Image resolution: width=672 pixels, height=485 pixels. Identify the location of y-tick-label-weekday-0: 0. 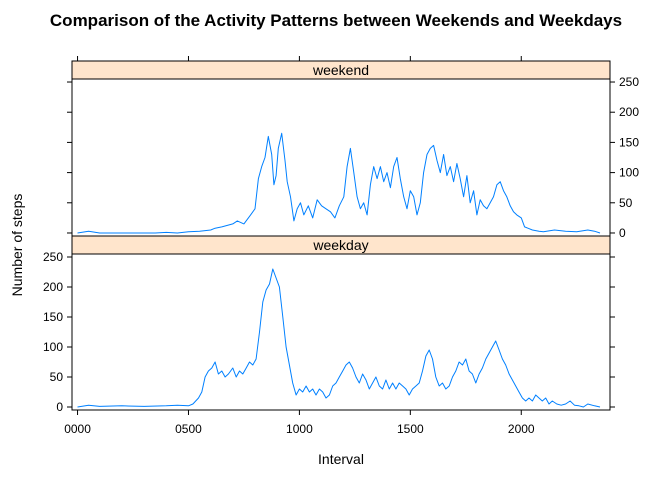
(59, 407).